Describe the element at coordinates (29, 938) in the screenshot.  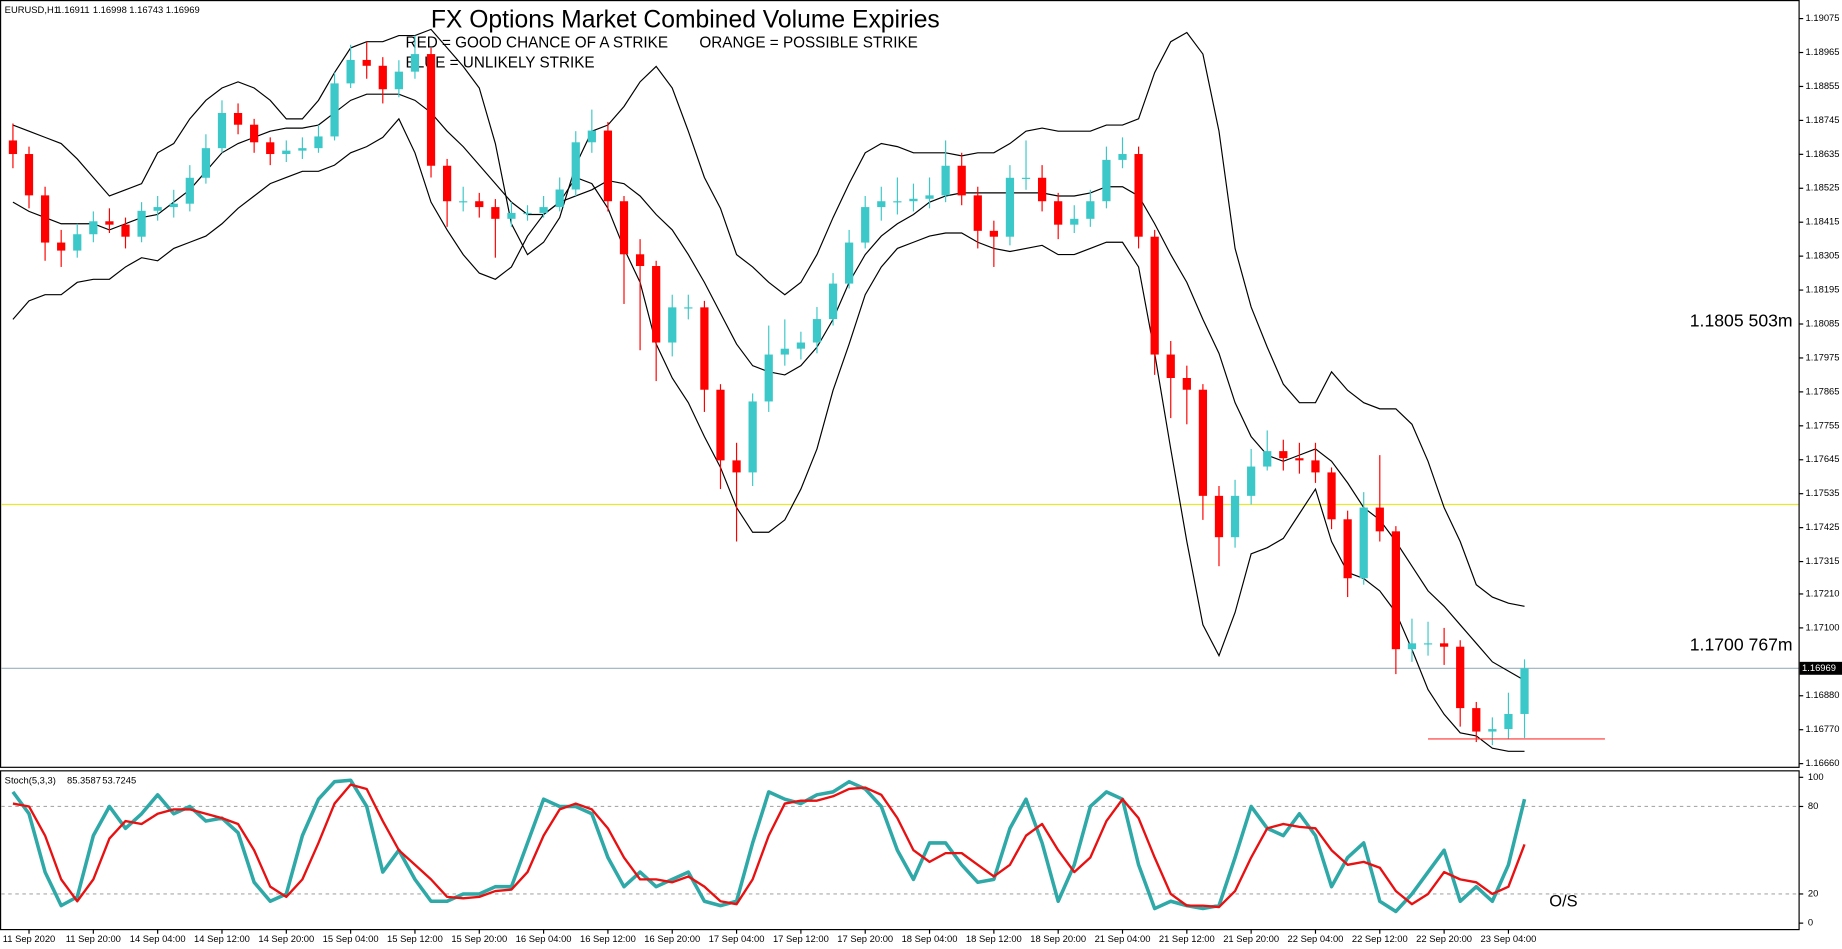
I see `x-tick-label: 11 Sep 2020` at that location.